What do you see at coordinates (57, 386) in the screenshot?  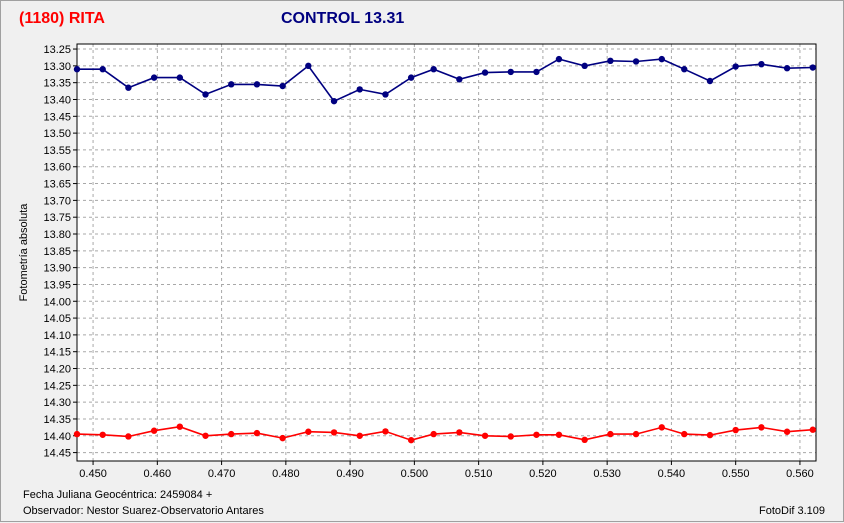 I see `y-tick-label: 14.25` at bounding box center [57, 386].